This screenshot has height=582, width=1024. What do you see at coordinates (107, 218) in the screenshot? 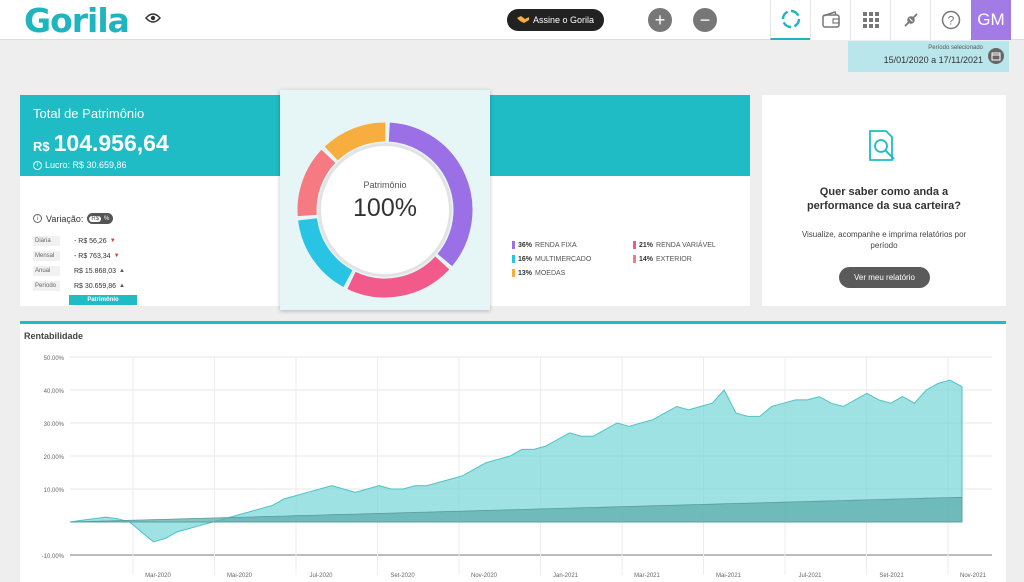
I see `toggle-percent: %` at bounding box center [107, 218].